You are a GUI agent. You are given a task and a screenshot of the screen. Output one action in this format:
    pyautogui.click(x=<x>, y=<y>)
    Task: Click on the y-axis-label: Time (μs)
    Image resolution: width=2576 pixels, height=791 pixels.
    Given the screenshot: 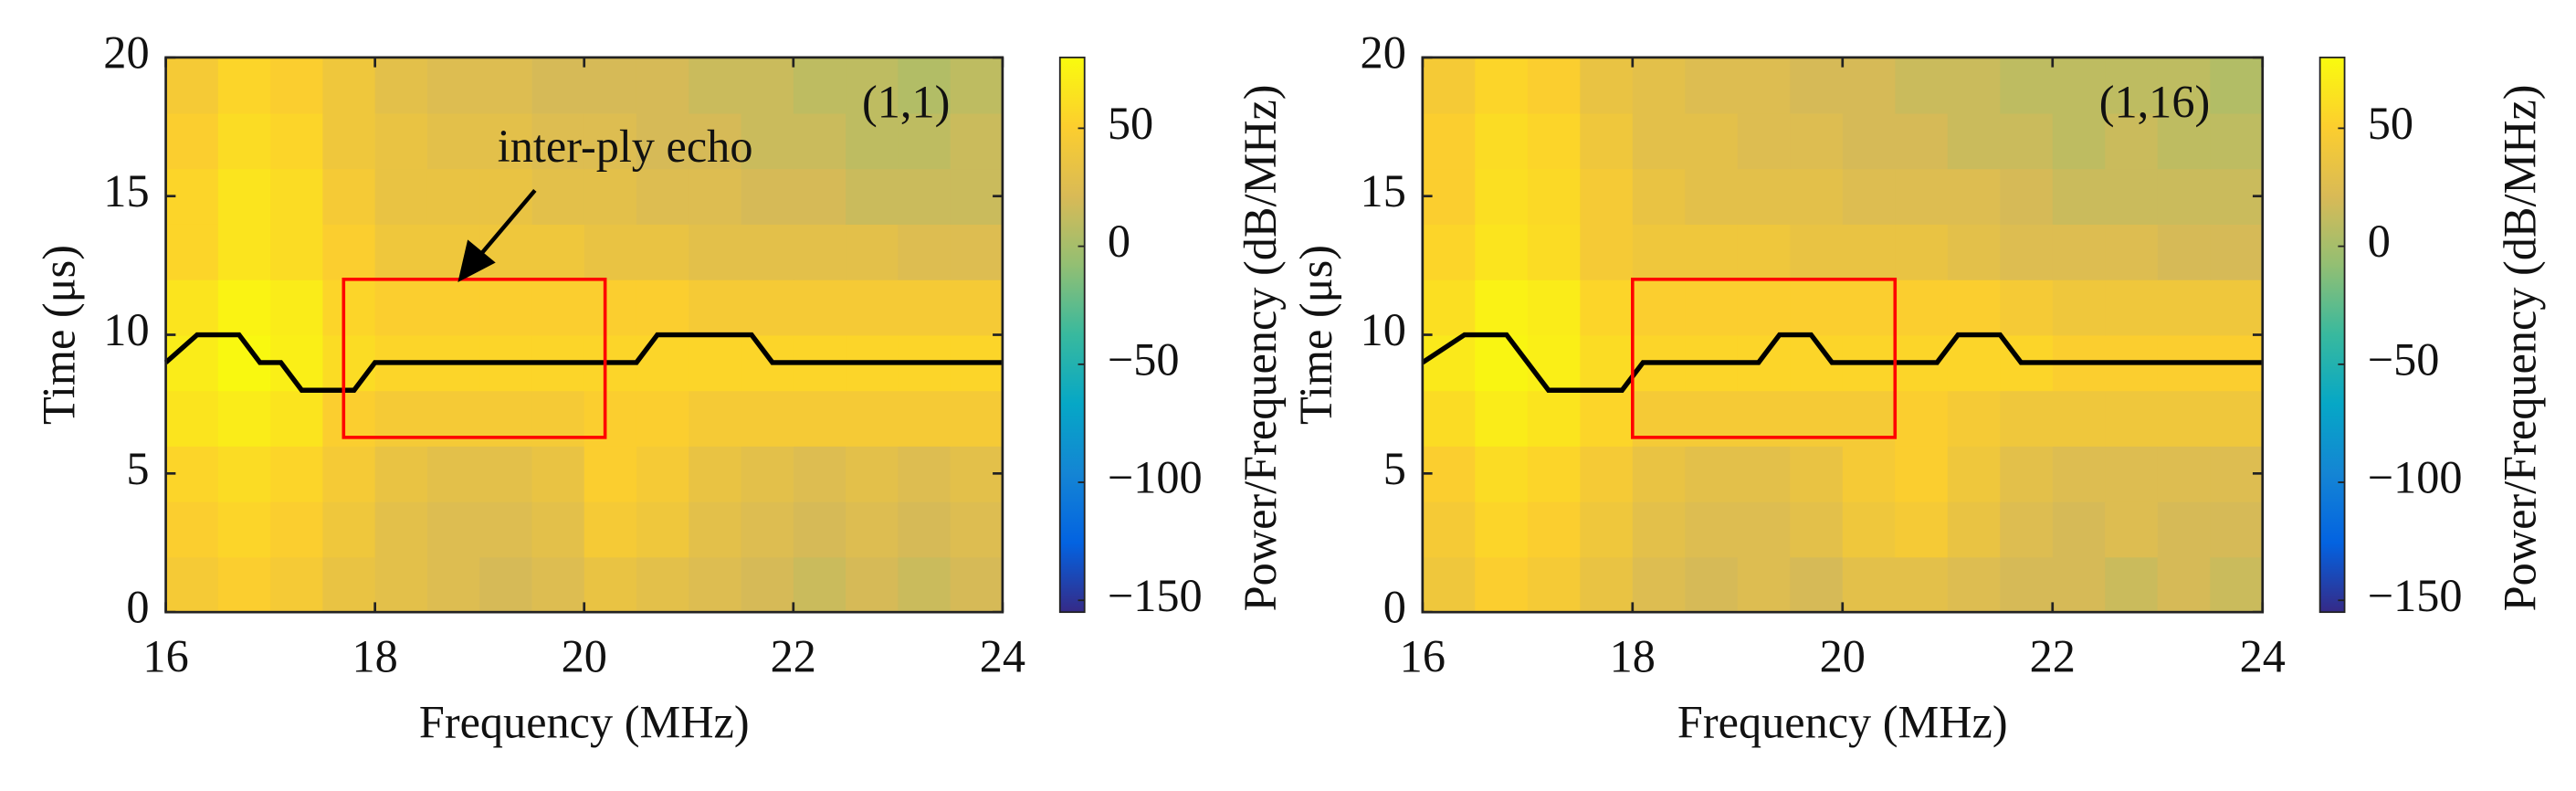 What is the action you would take?
    pyautogui.click(x=1315, y=335)
    